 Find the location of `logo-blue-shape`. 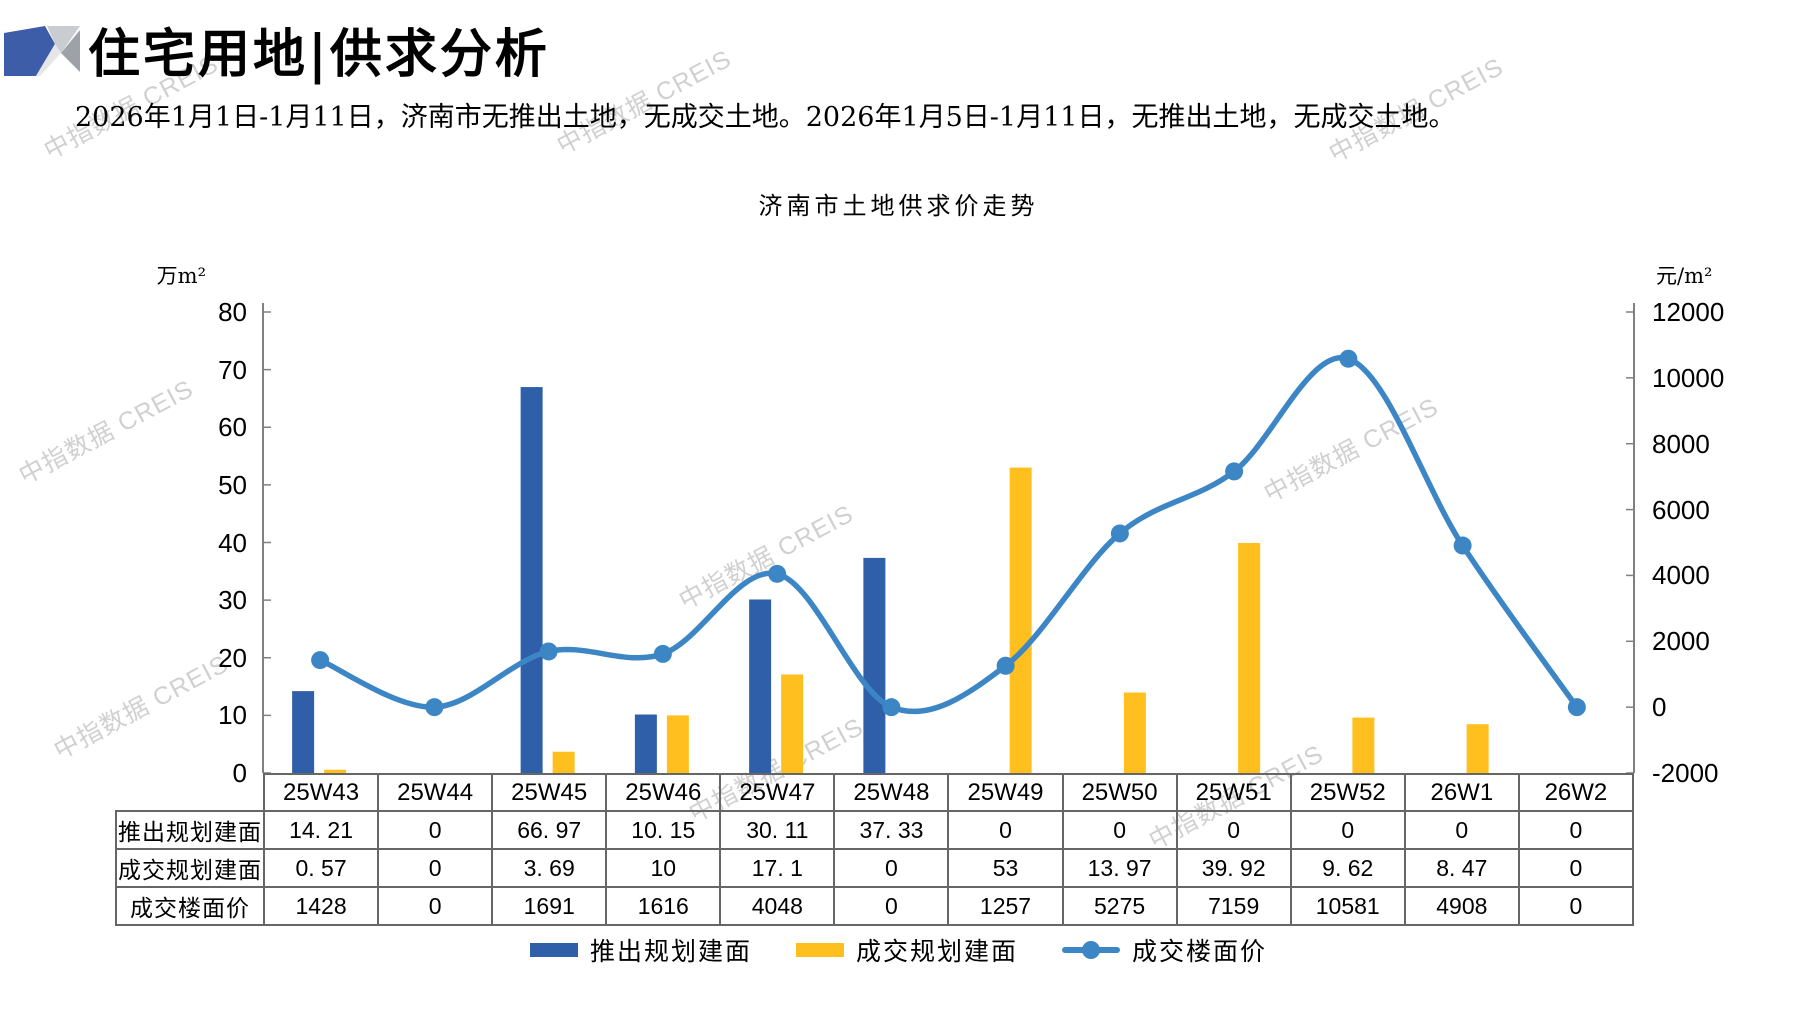

logo-blue-shape is located at coordinates (29, 51).